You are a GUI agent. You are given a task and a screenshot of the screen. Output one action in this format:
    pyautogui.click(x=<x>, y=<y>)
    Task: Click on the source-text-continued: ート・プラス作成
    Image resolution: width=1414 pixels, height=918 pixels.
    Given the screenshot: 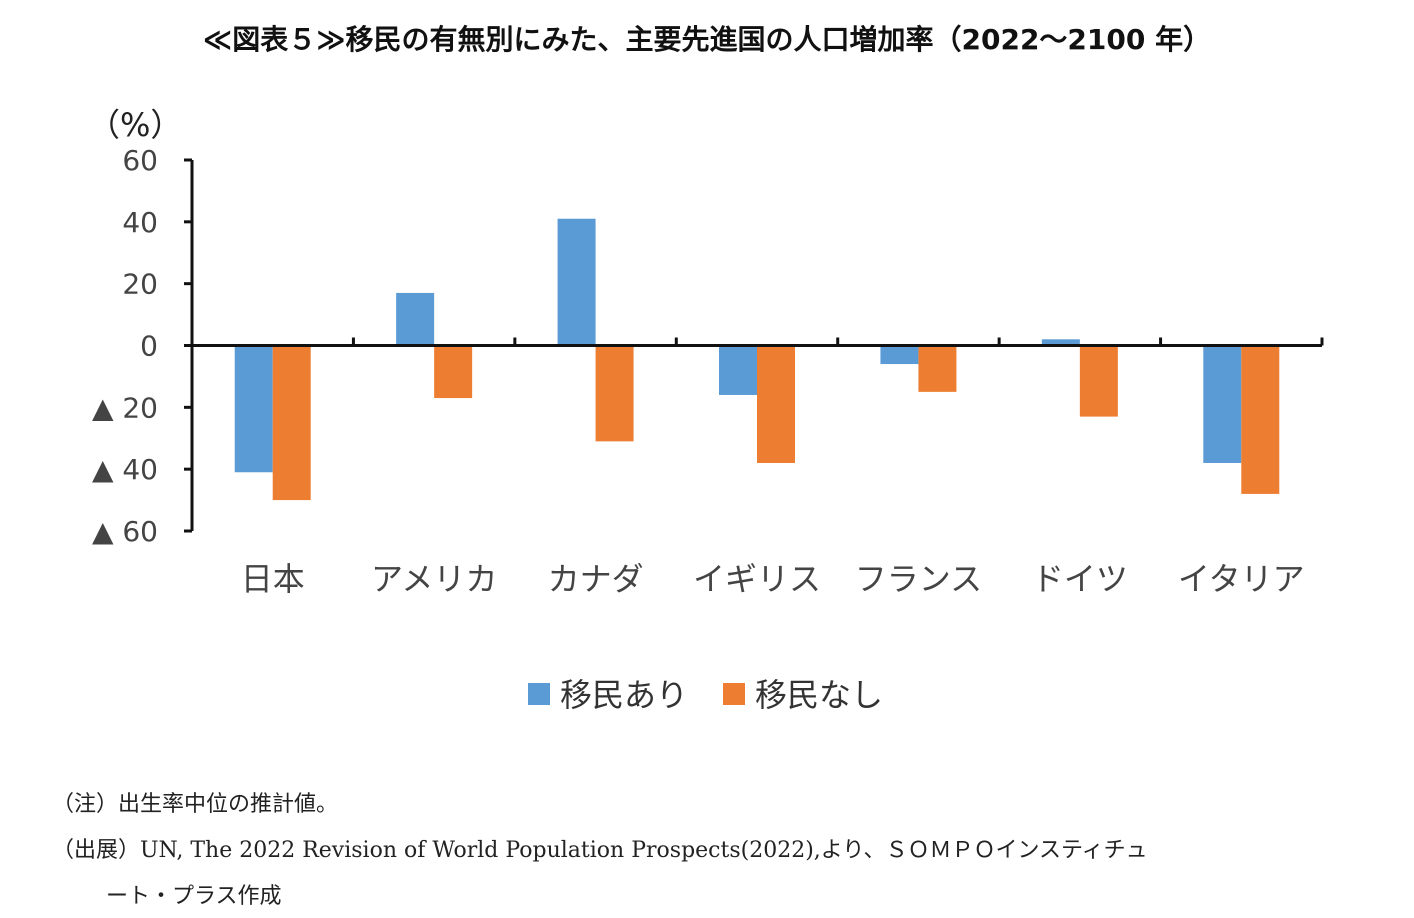 What is the action you would take?
    pyautogui.click(x=194, y=896)
    